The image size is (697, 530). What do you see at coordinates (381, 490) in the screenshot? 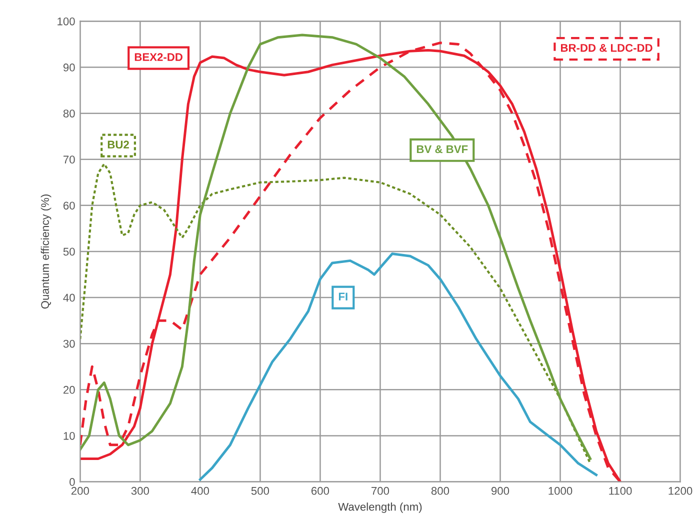
I see `x-tick-label: 700` at bounding box center [381, 490].